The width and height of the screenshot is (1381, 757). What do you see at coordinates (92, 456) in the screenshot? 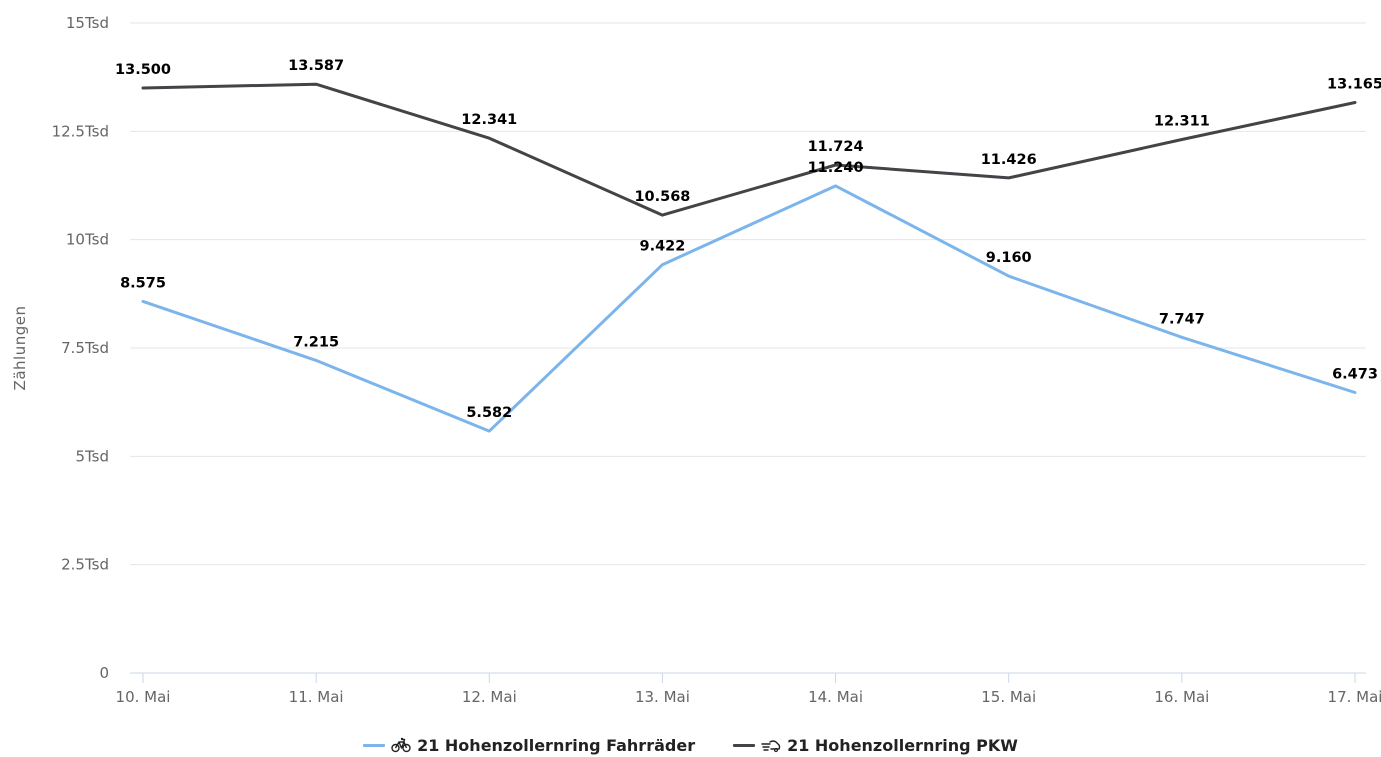
I see `y-tick-label: 5Tsd` at bounding box center [92, 456].